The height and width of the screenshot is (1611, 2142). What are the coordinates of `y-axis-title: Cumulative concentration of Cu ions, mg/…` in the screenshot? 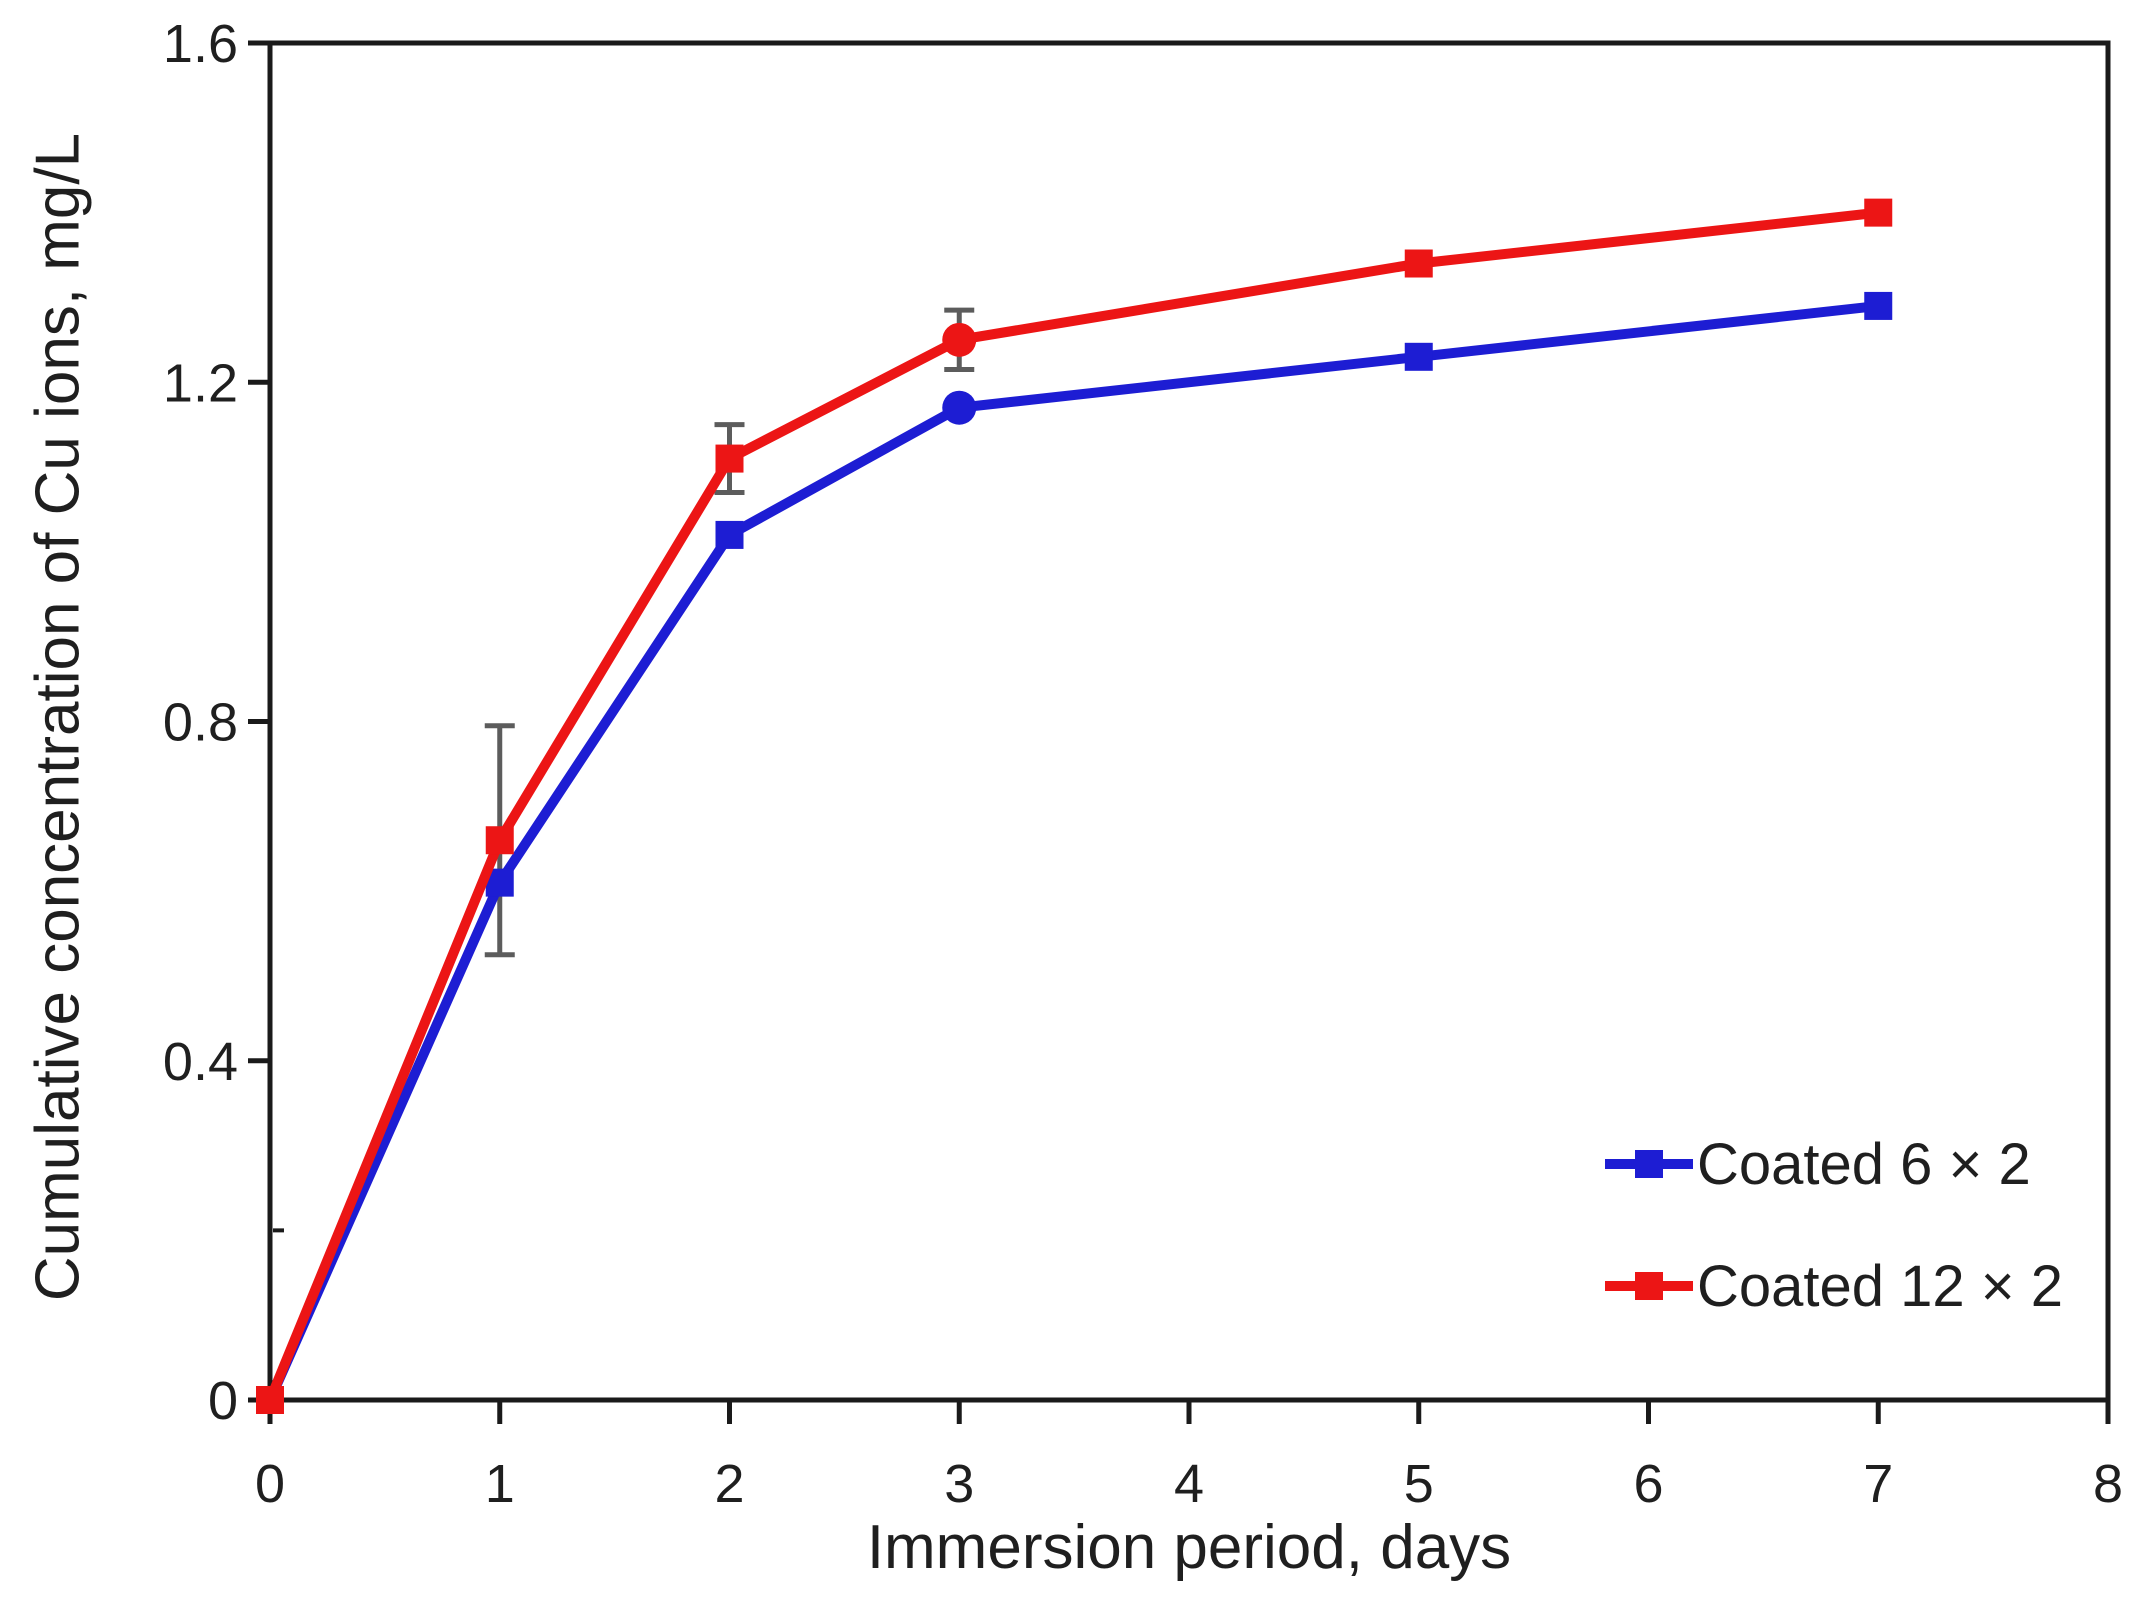 It's located at (58, 717).